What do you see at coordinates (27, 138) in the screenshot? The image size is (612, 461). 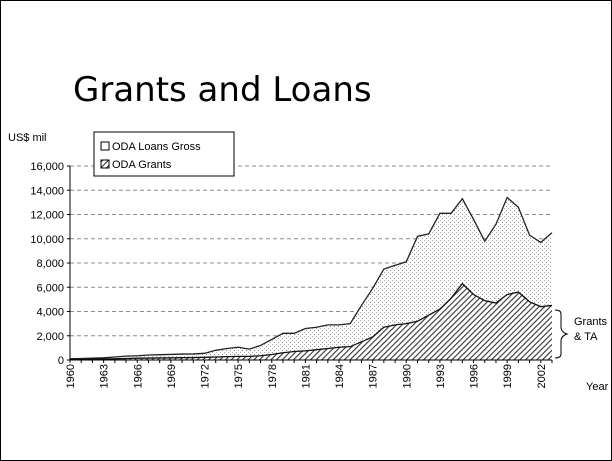 I see `y-axis-label: US$ mil` at bounding box center [27, 138].